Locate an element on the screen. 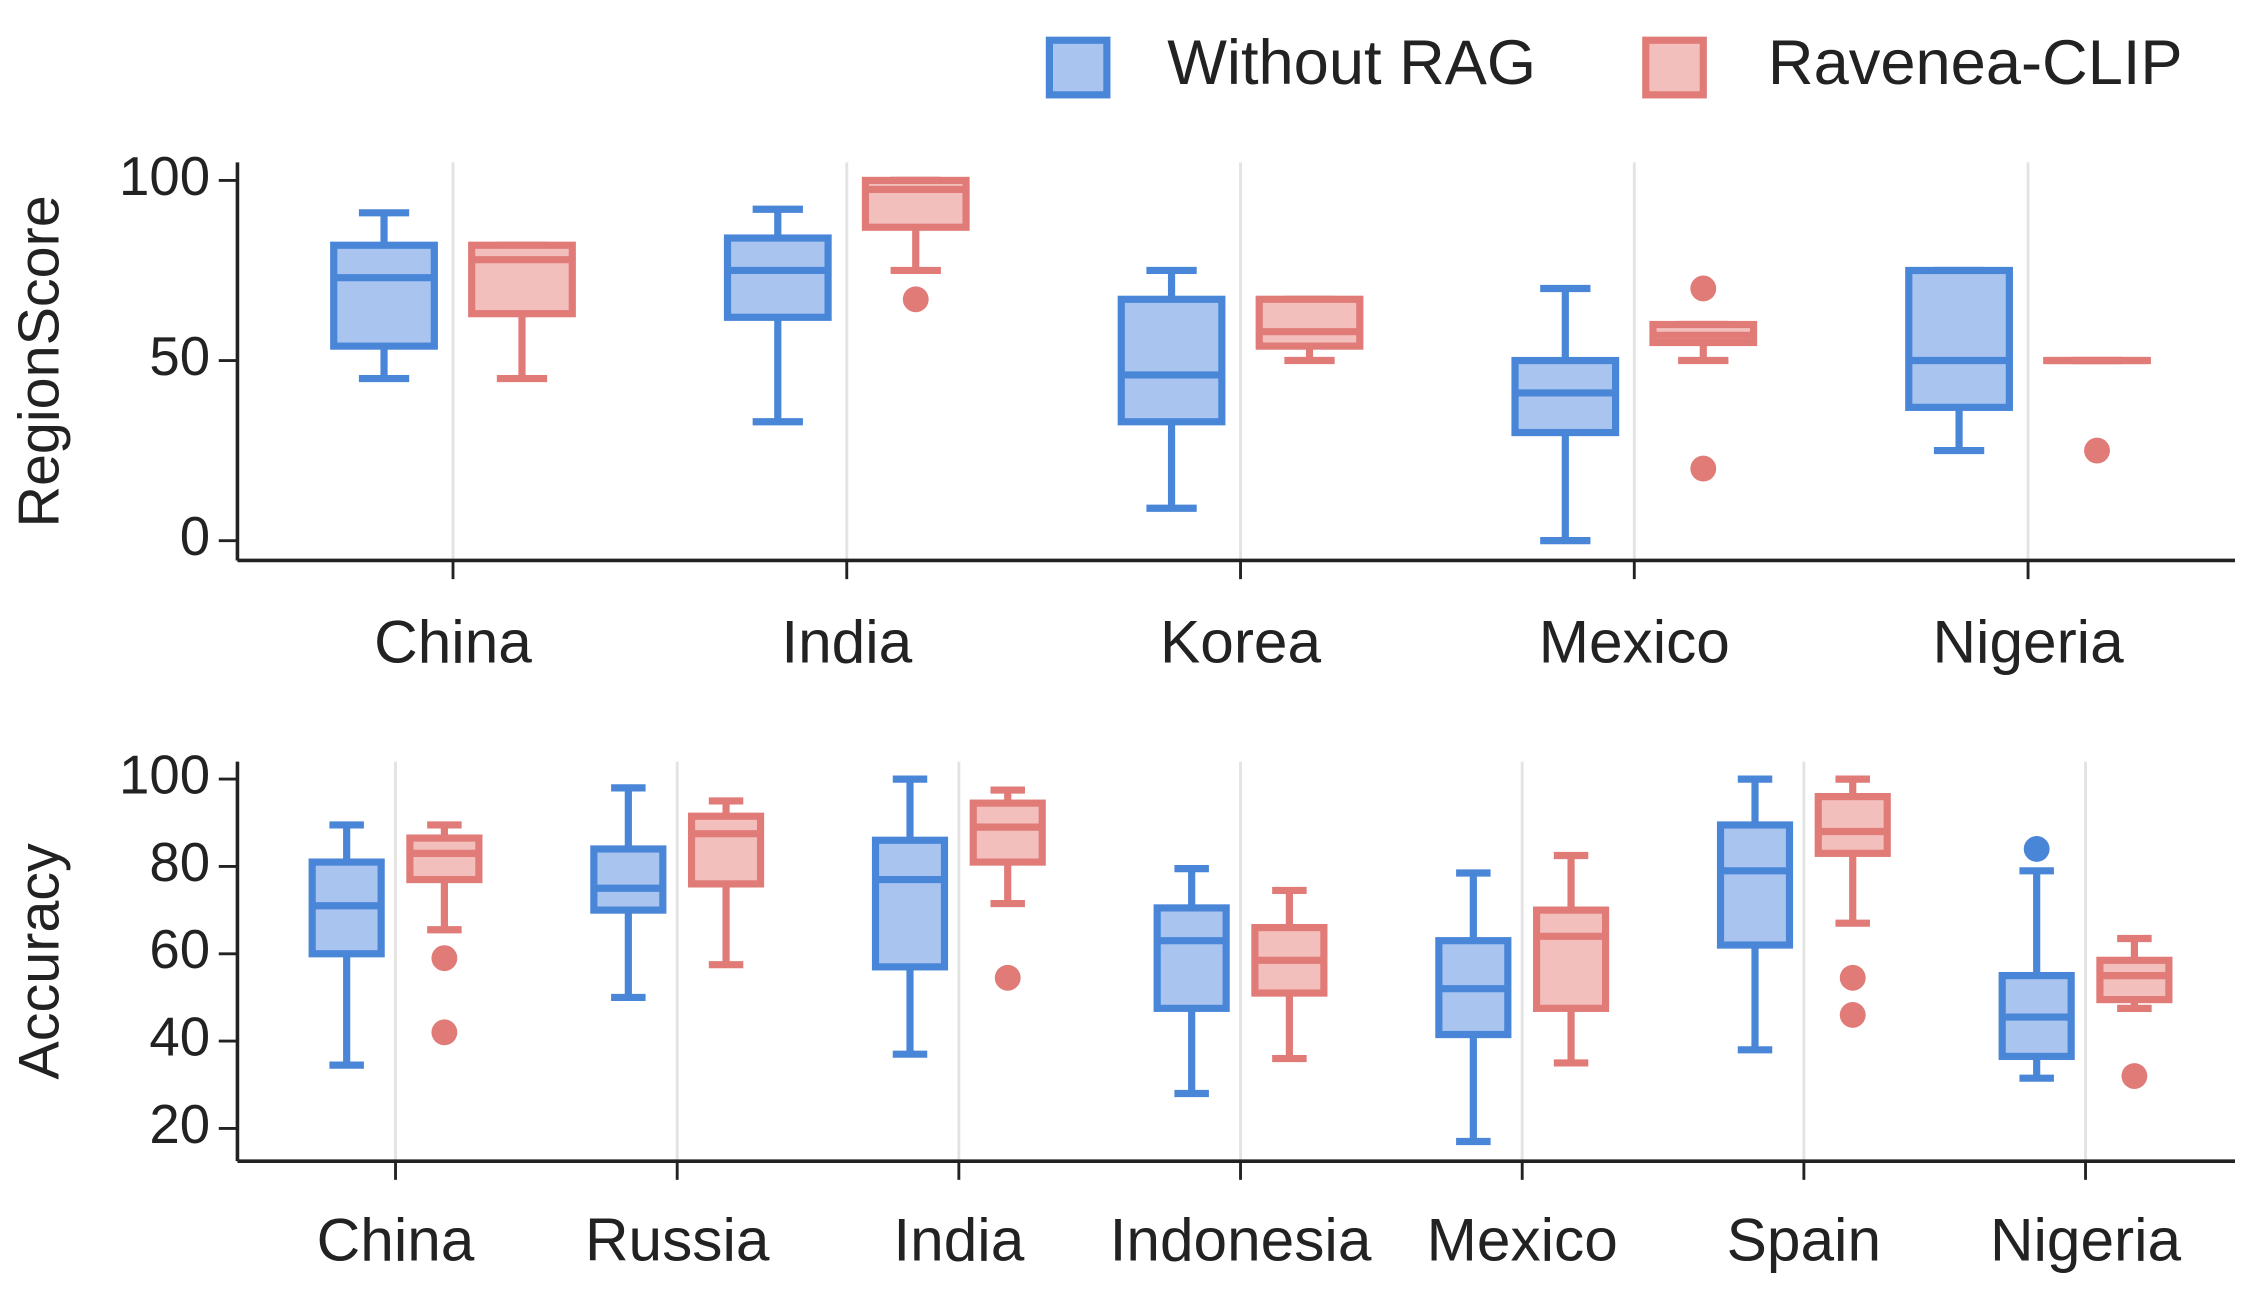  y-tick-label: 0 is located at coordinates (195, 536).